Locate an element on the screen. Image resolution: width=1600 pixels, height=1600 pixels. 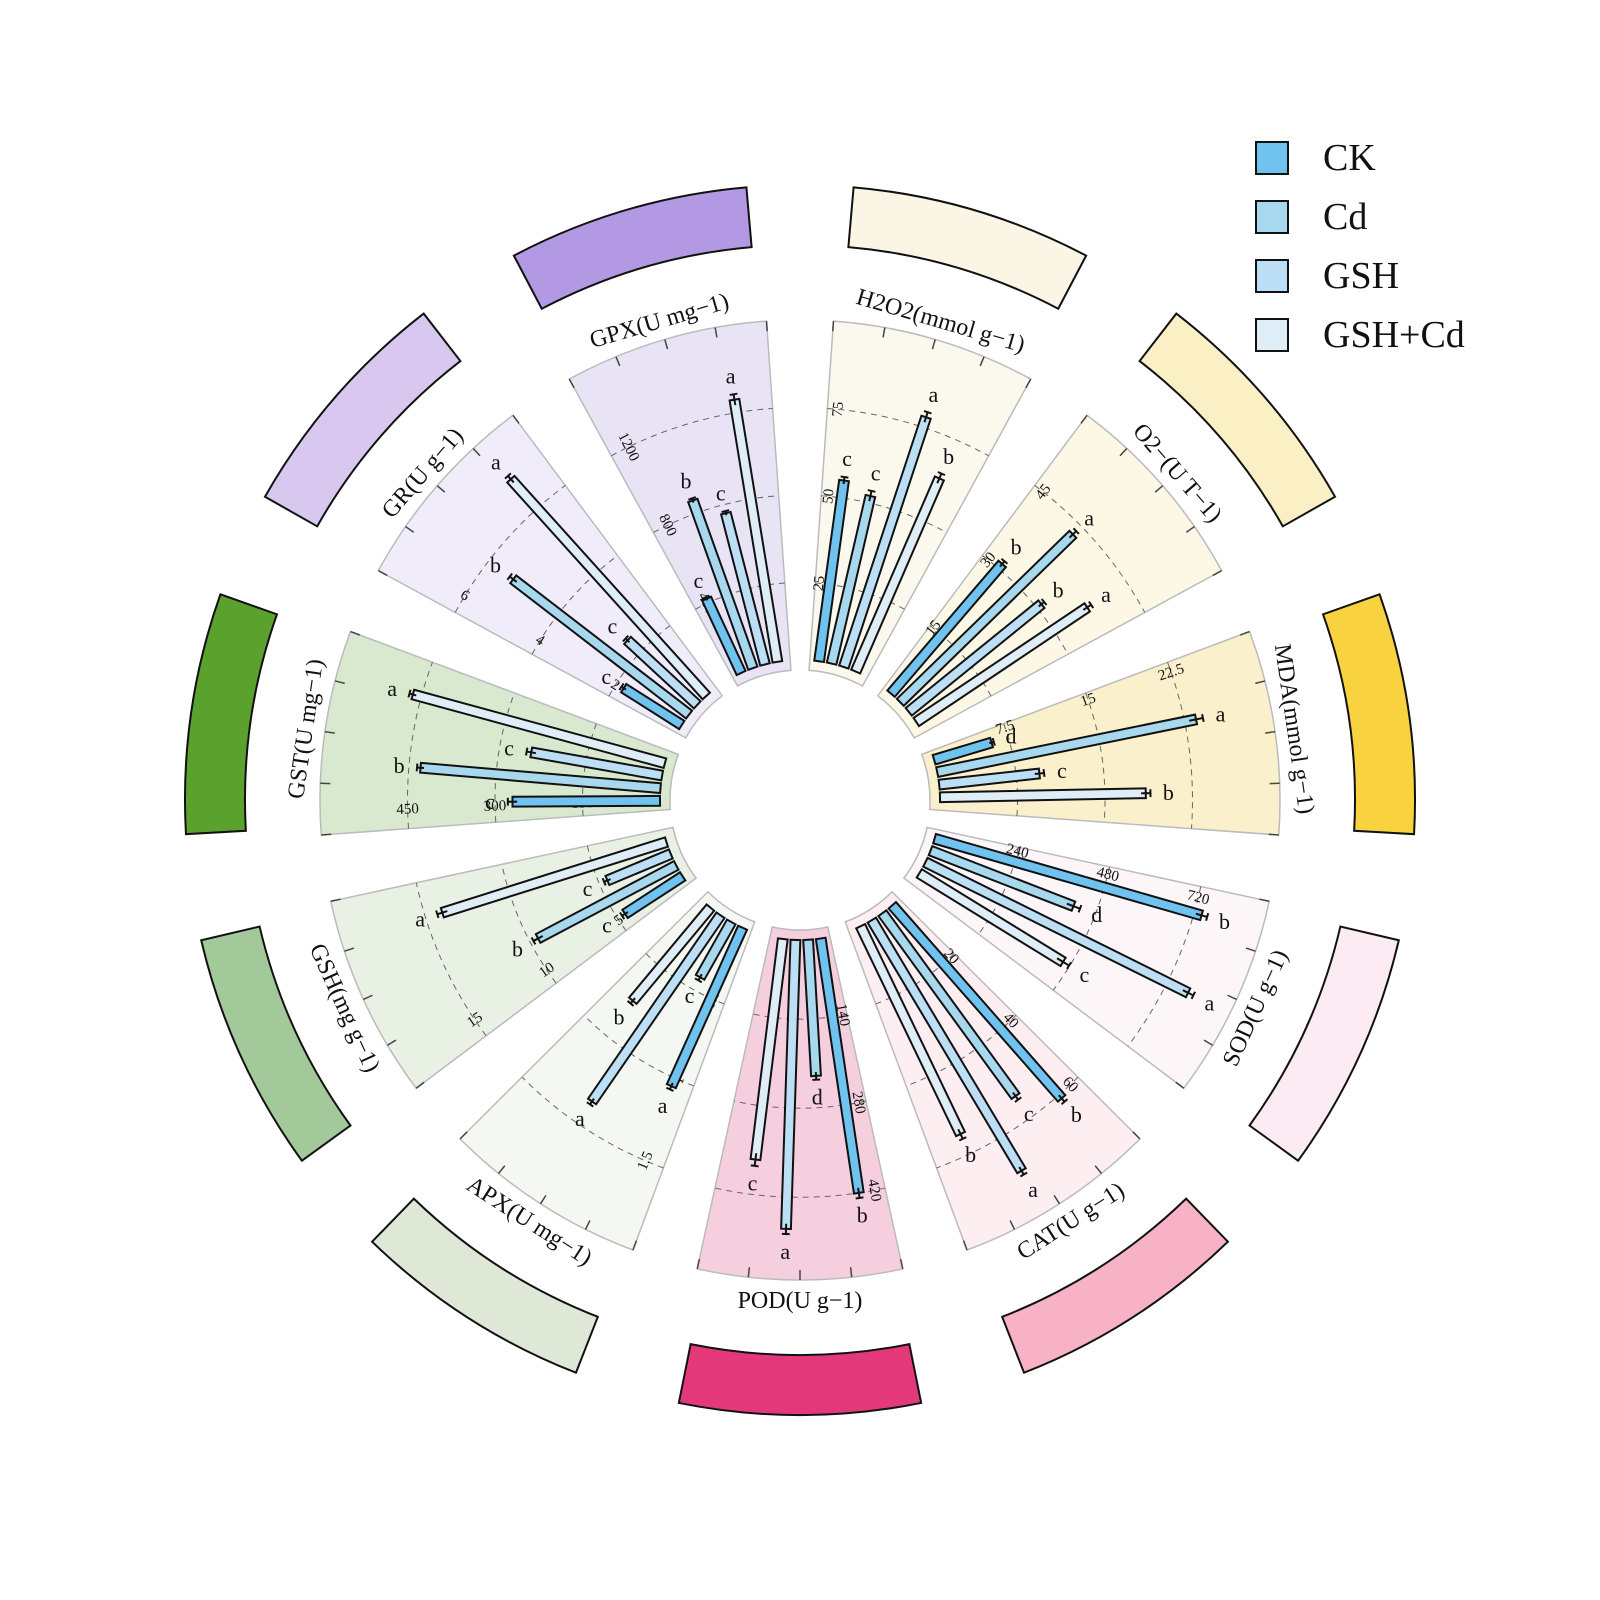
legend-item-cd: Cd is located at coordinates (1360, 216).